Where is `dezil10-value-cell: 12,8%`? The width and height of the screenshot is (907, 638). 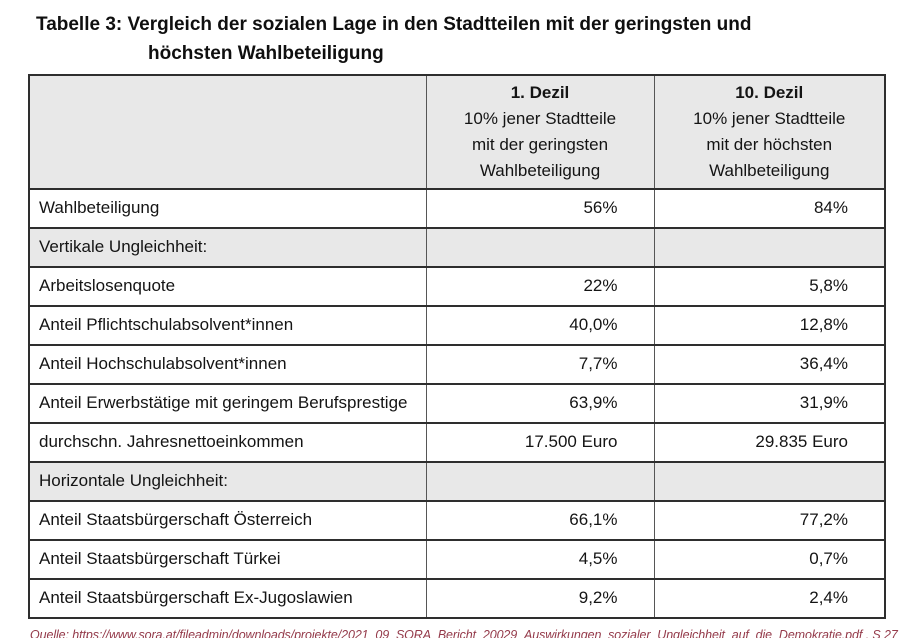
dezil10-value-cell: 12,8% is located at coordinates (769, 325).